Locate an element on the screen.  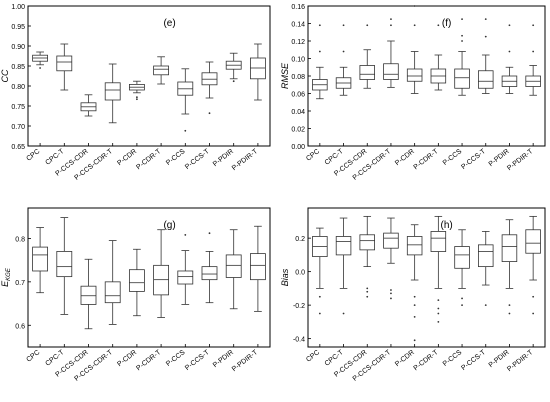
panel-f-xtick-label: P-CDR-T is located at coordinates (427, 160).